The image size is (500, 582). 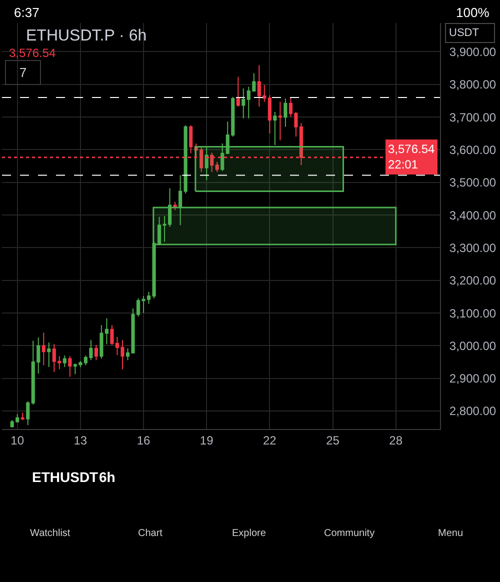 I want to click on x-tick-label: 10, so click(x=17, y=440).